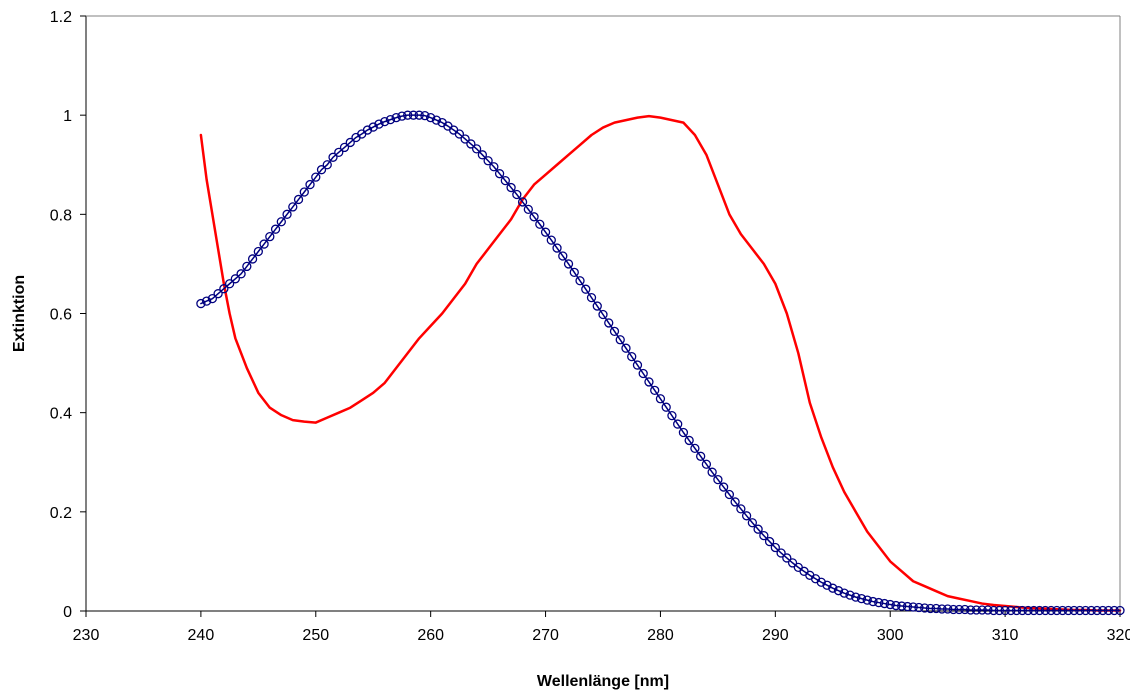 This screenshot has height=691, width=1130. What do you see at coordinates (601, 627) in the screenshot?
I see `x-axis: 230 240 250 260 270 280 290 300 310 320` at bounding box center [601, 627].